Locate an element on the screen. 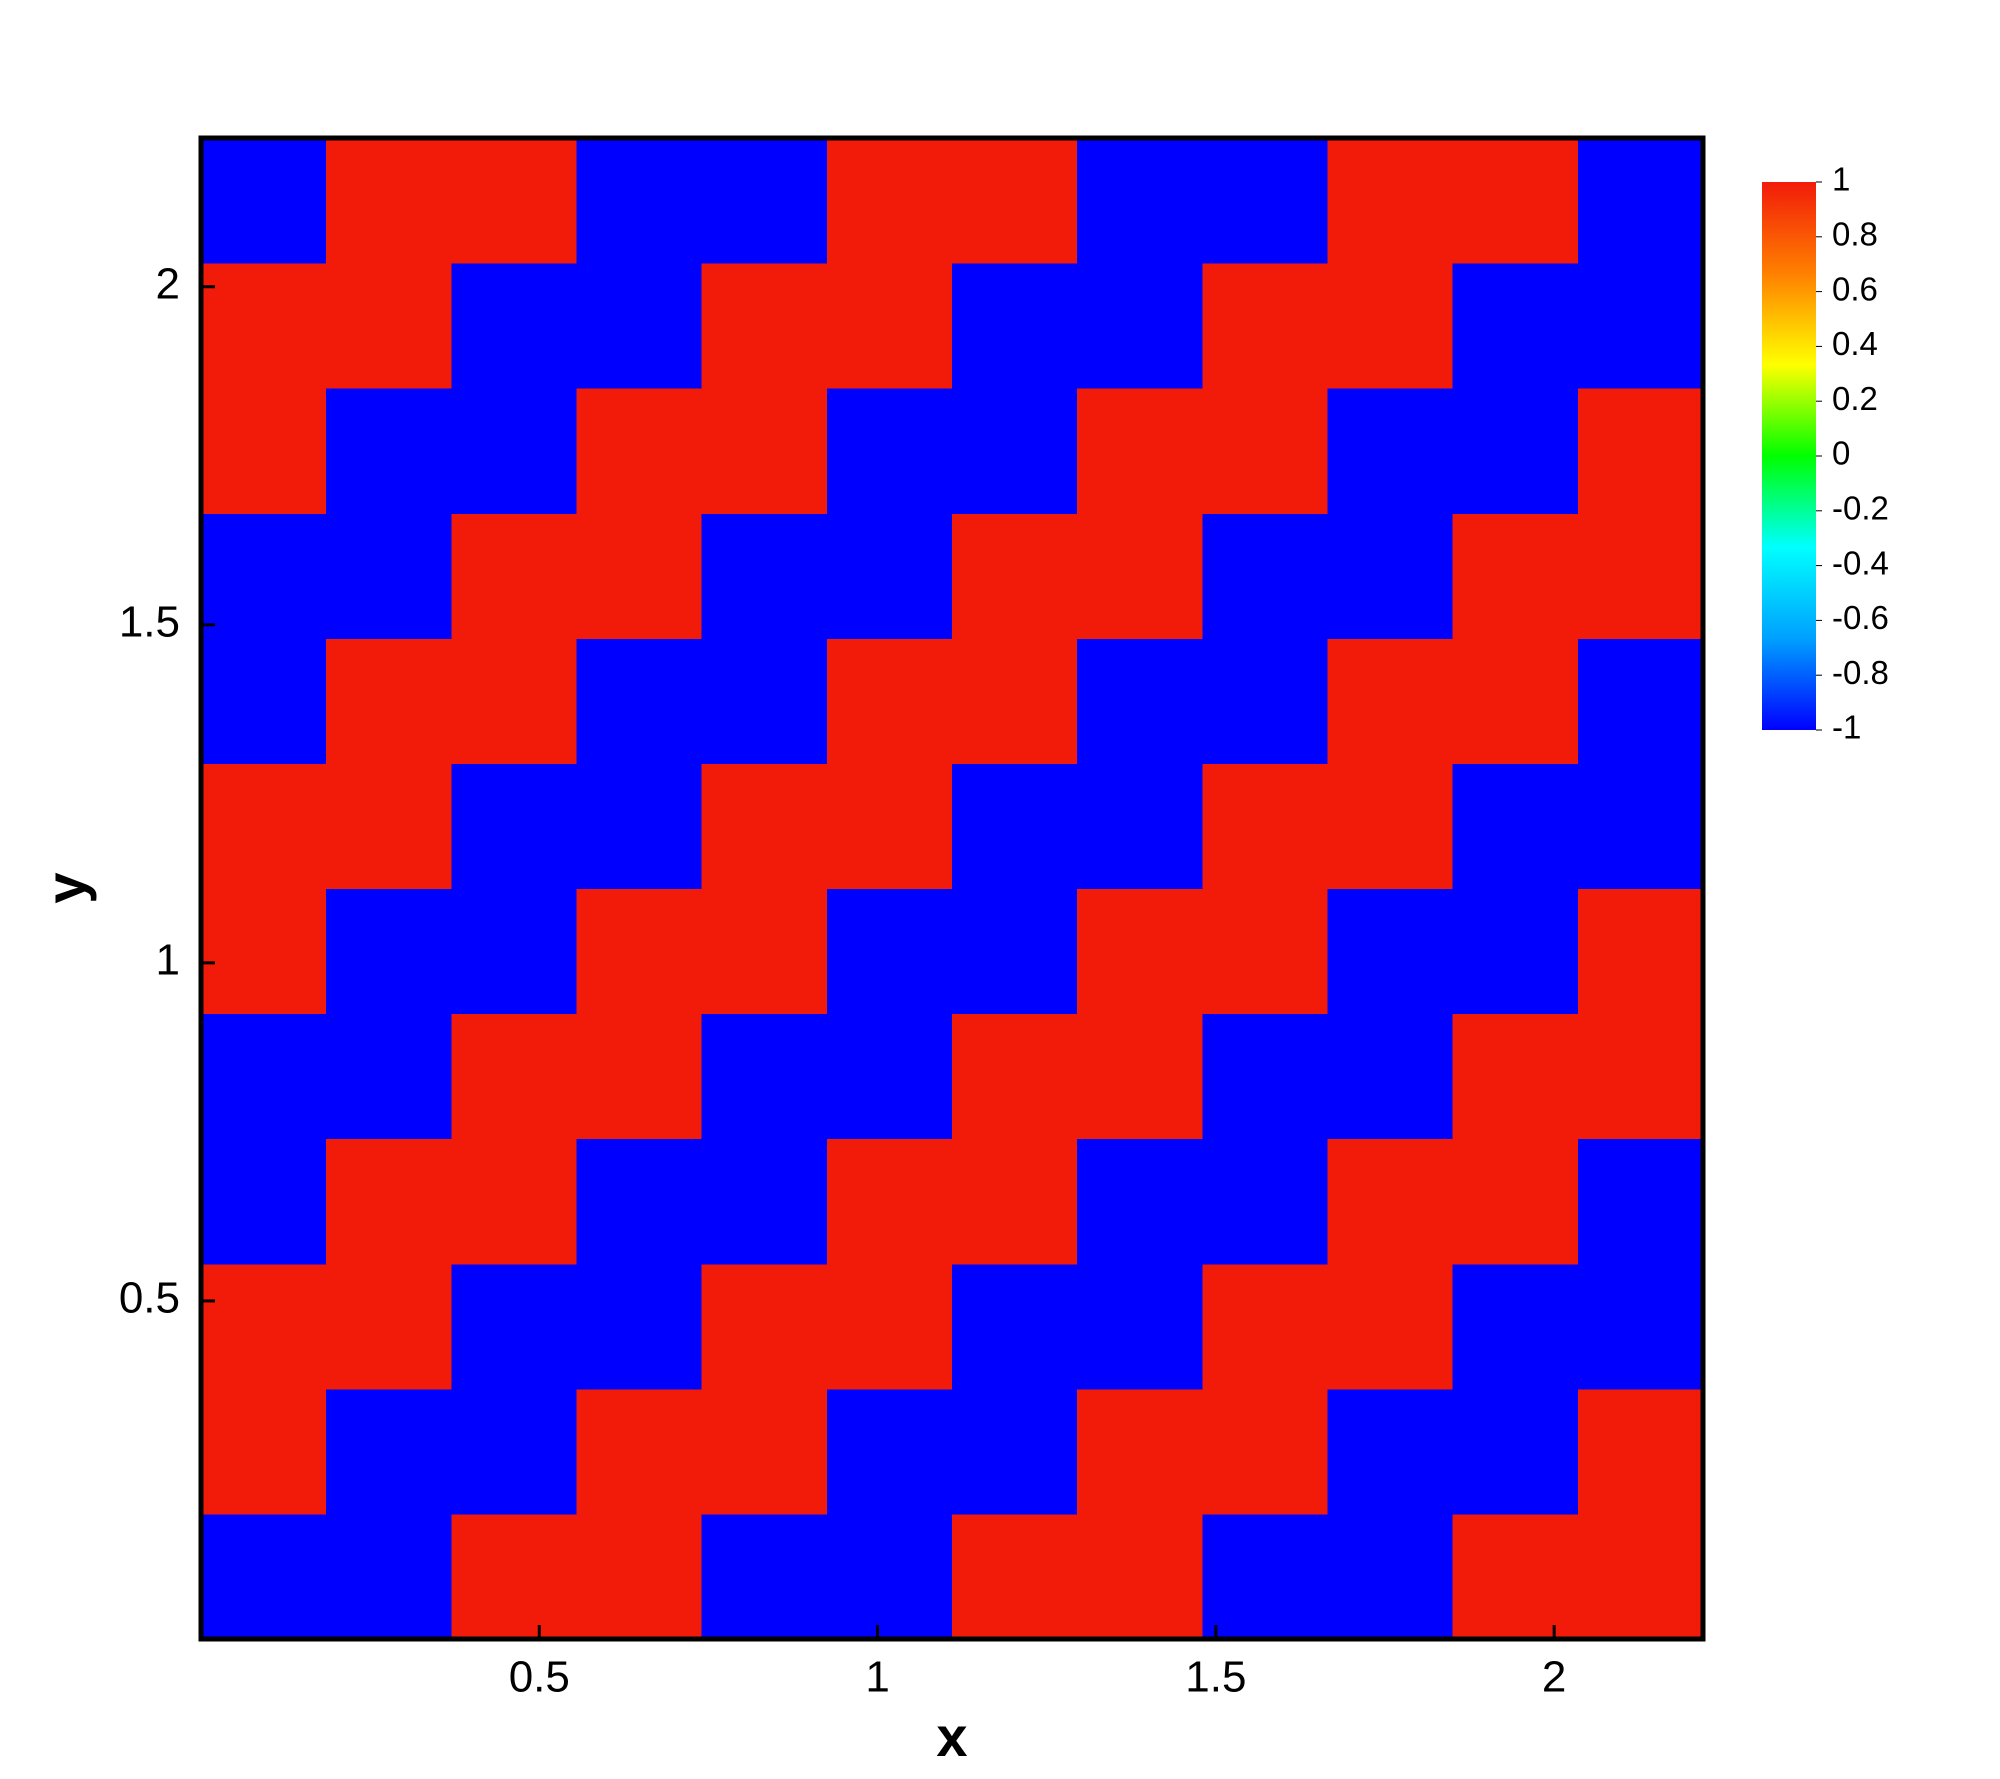  y-tick-label: 0.5 is located at coordinates (149, 1298).